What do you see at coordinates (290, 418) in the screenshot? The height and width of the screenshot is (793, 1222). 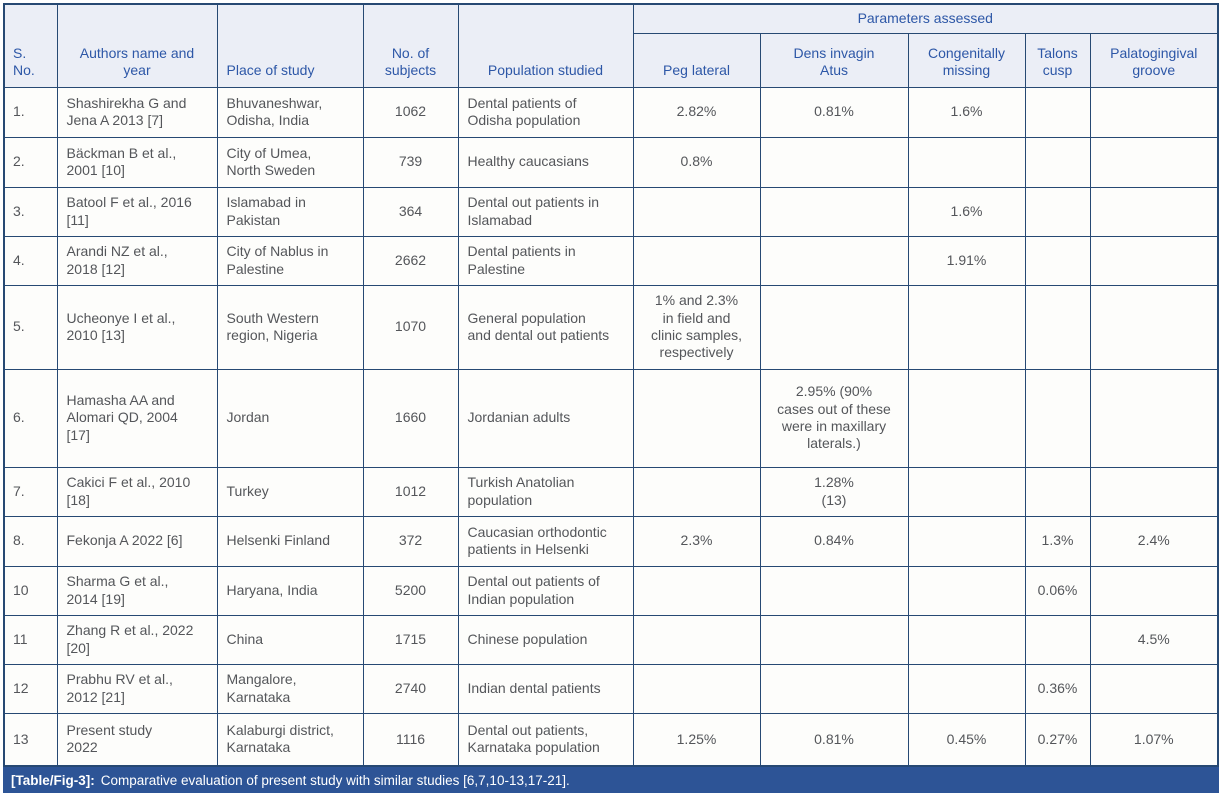 I see `cell-place: Jordan` at bounding box center [290, 418].